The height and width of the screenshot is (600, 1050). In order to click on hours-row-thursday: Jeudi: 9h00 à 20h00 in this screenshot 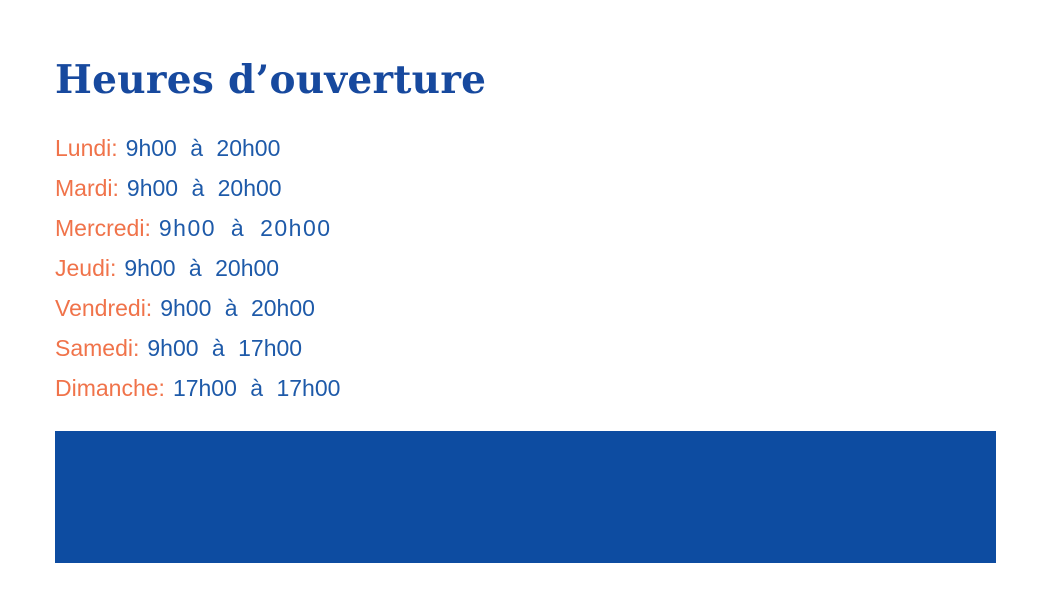, I will do `click(197, 268)`.